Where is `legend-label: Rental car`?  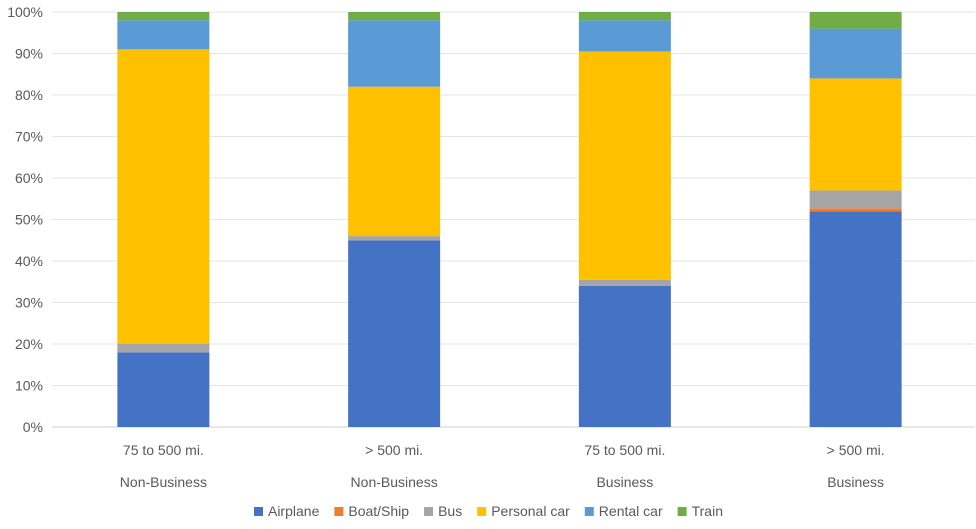 legend-label: Rental car is located at coordinates (631, 511).